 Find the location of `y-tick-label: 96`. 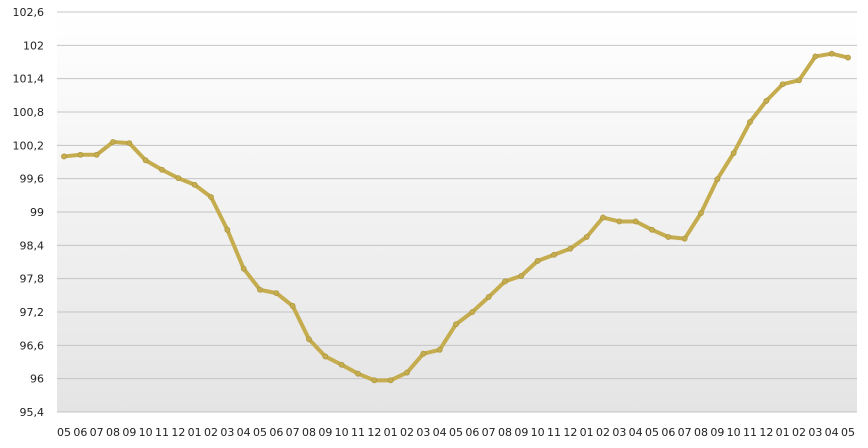

y-tick-label: 96 is located at coordinates (37, 379).